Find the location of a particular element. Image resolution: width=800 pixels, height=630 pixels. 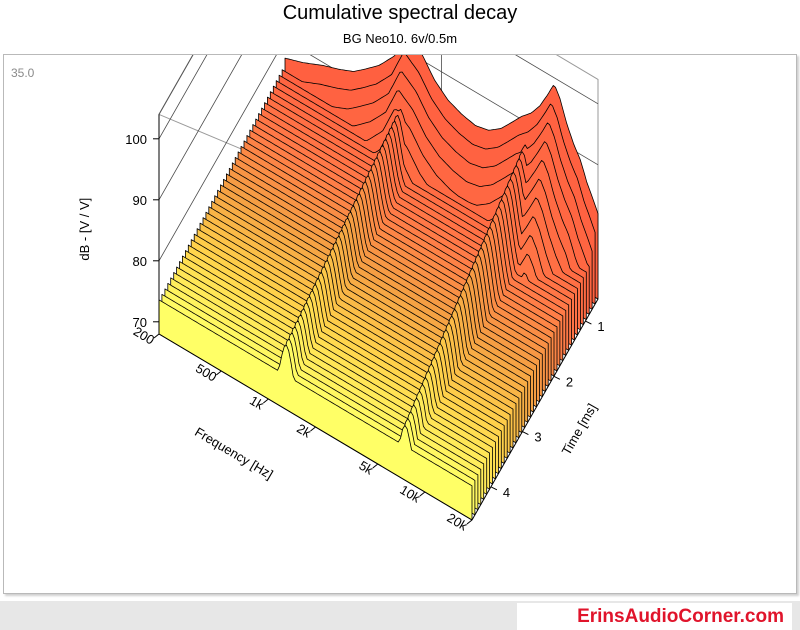

z-tick-label: 90 is located at coordinates (140, 200).